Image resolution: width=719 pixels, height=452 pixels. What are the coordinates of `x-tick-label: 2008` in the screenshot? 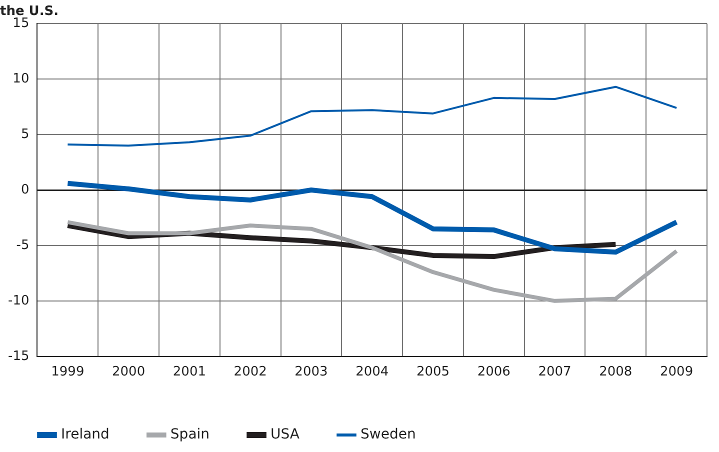 It's located at (615, 372).